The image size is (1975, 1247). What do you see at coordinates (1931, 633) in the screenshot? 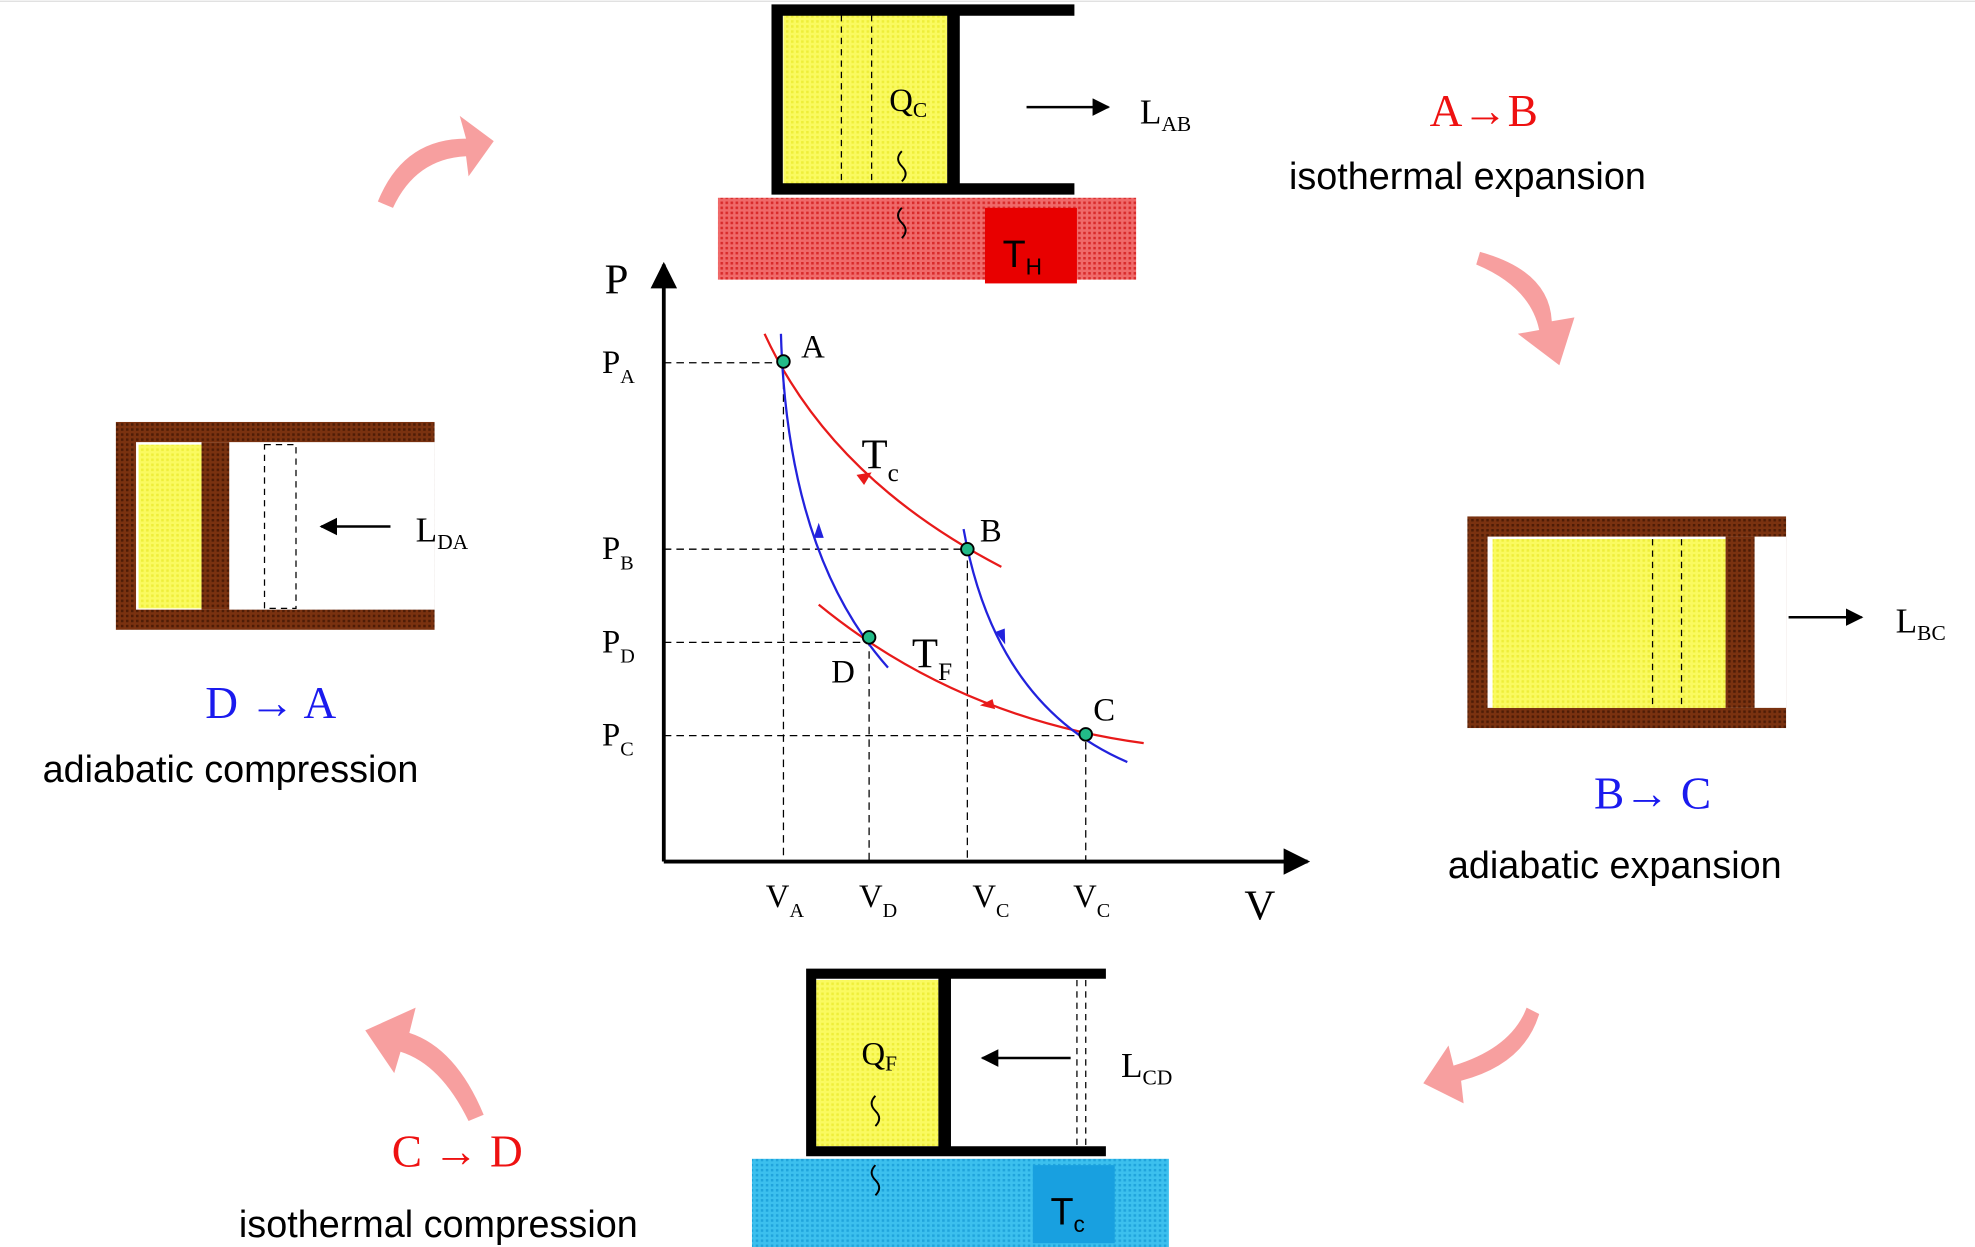
I see `label-part: BC` at bounding box center [1931, 633].